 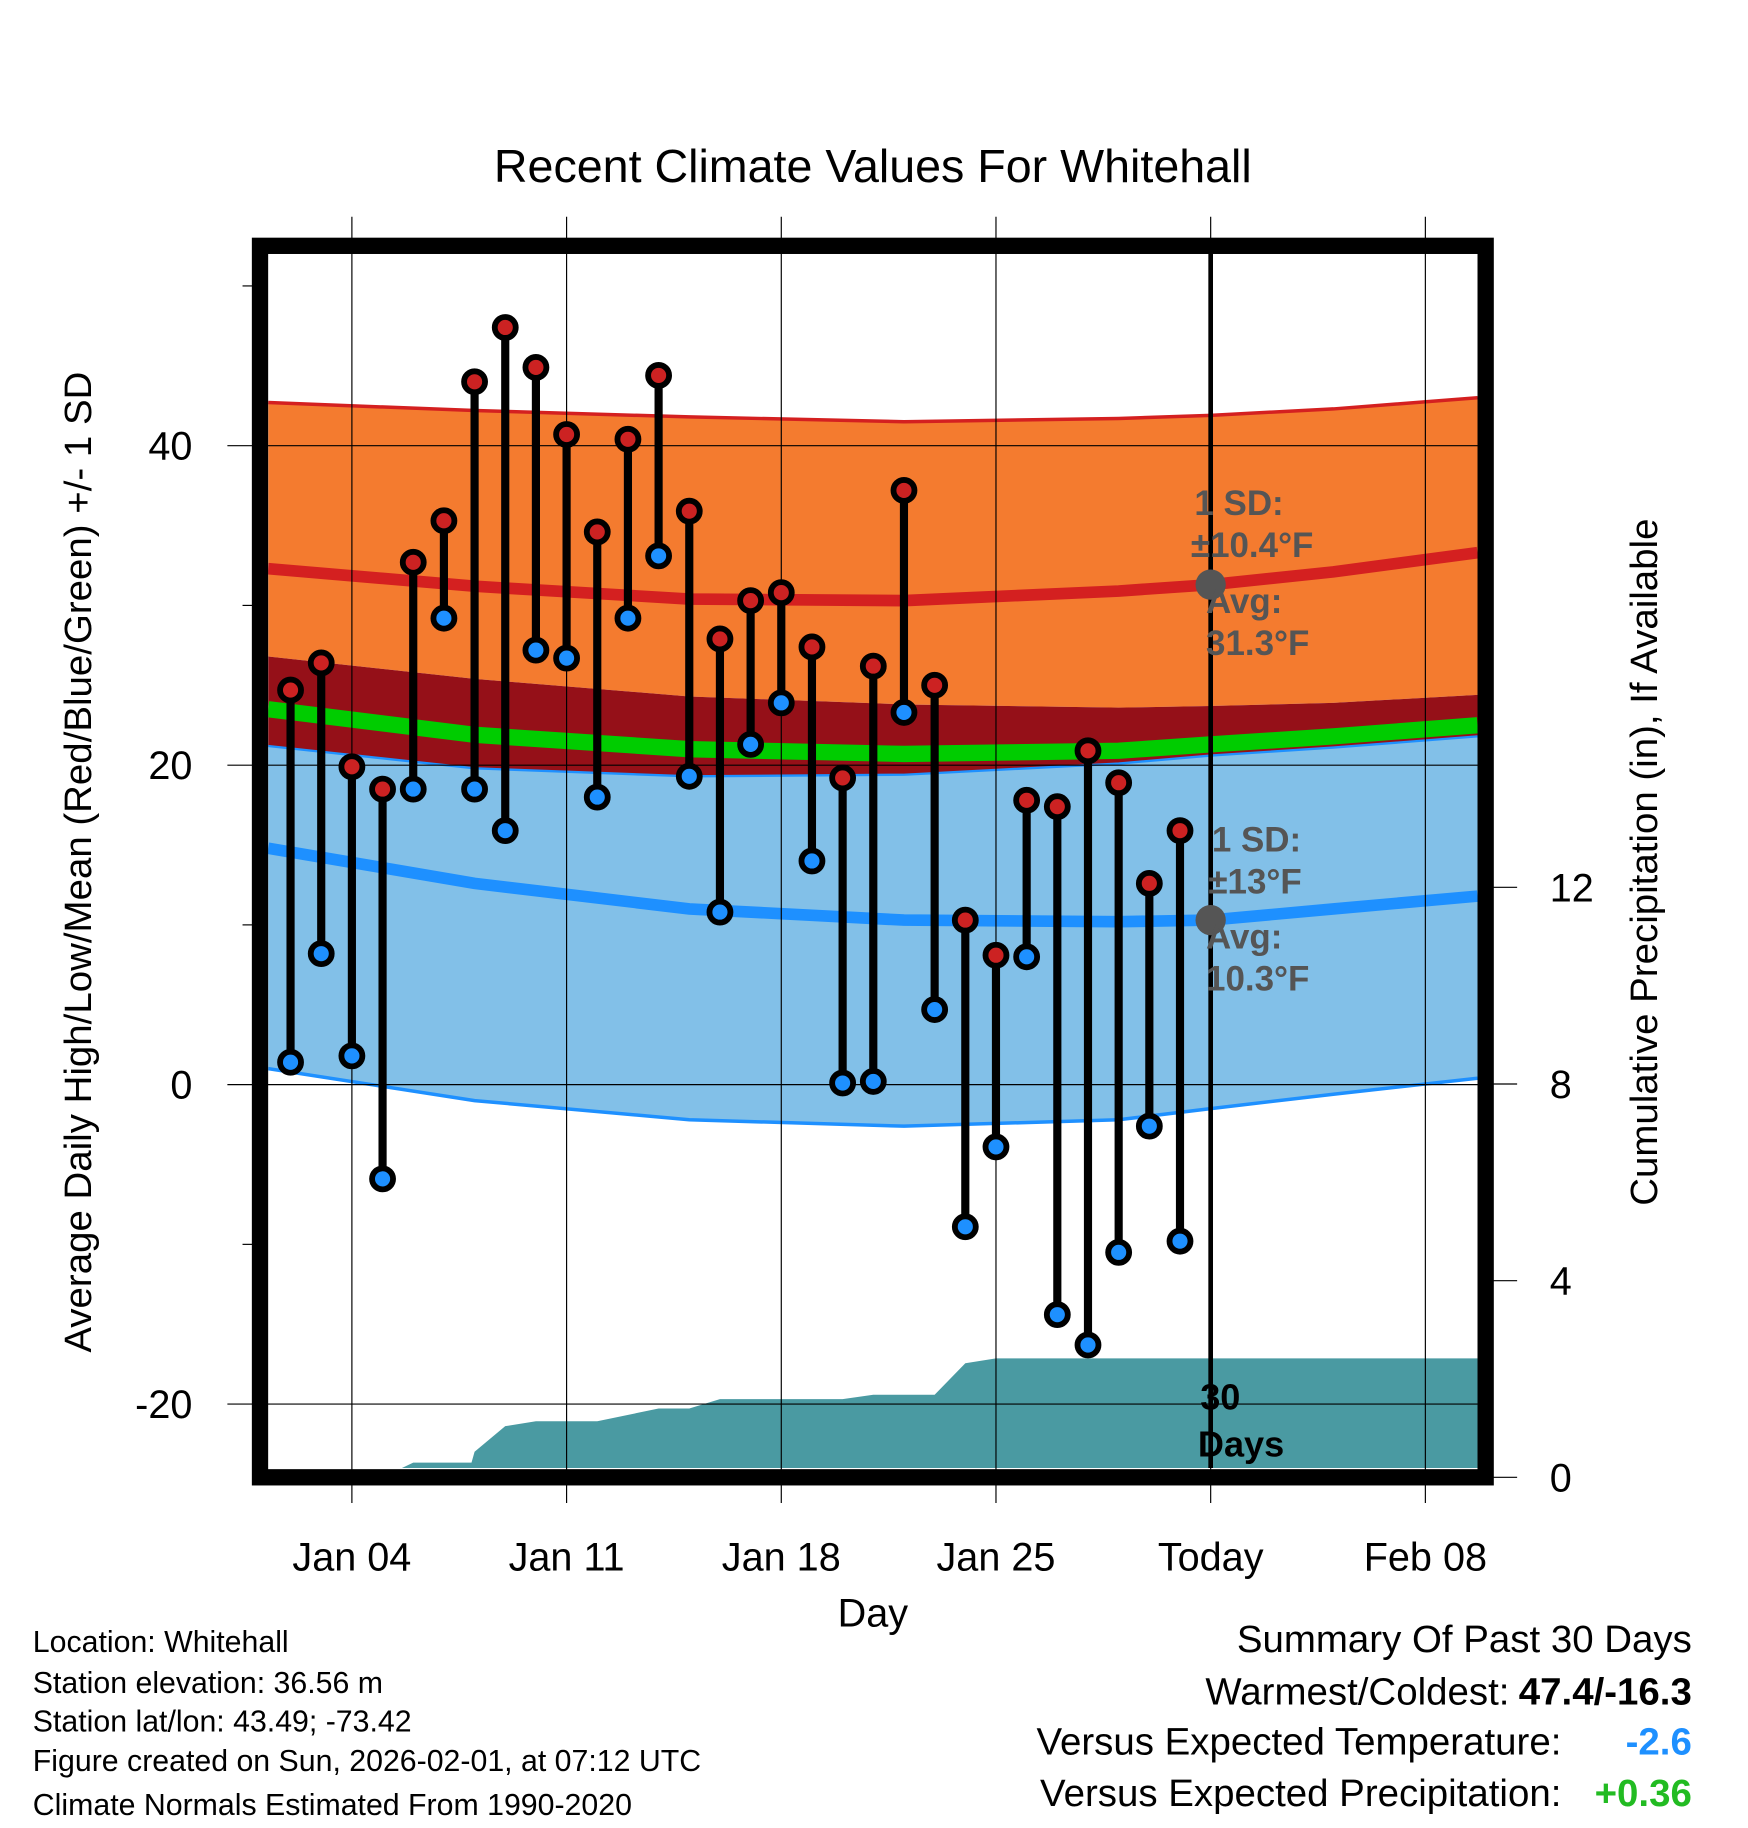 I want to click on low-avg-label: Avg:, so click(x=1244, y=936).